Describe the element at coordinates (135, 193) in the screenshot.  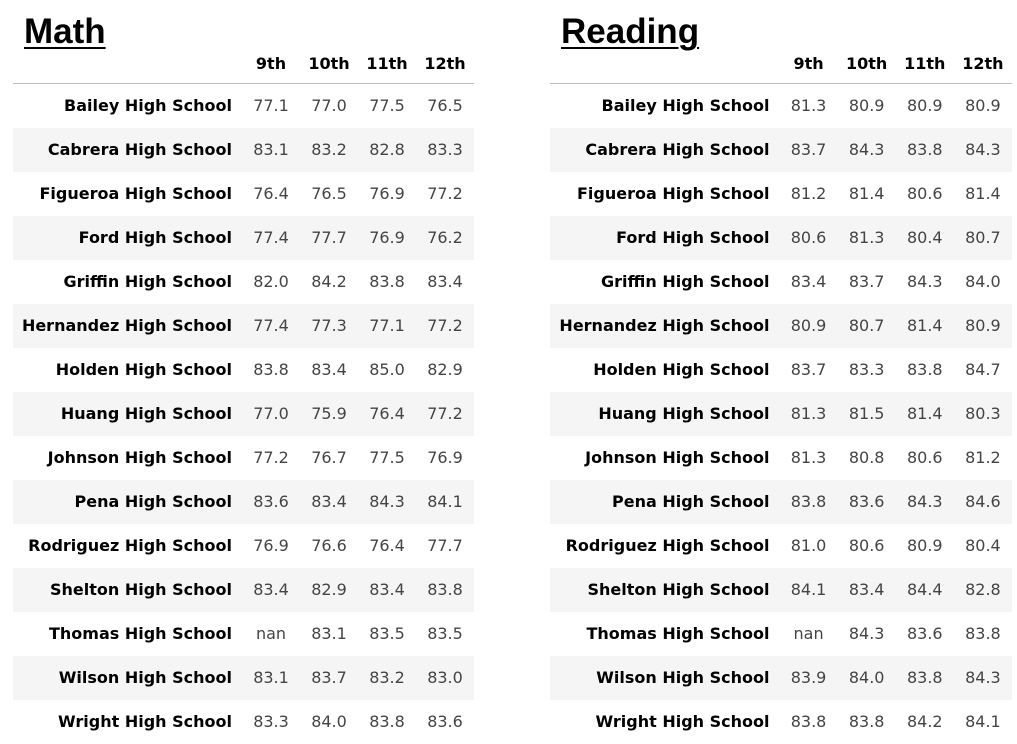
I see `school-name: Figueroa High School` at that location.